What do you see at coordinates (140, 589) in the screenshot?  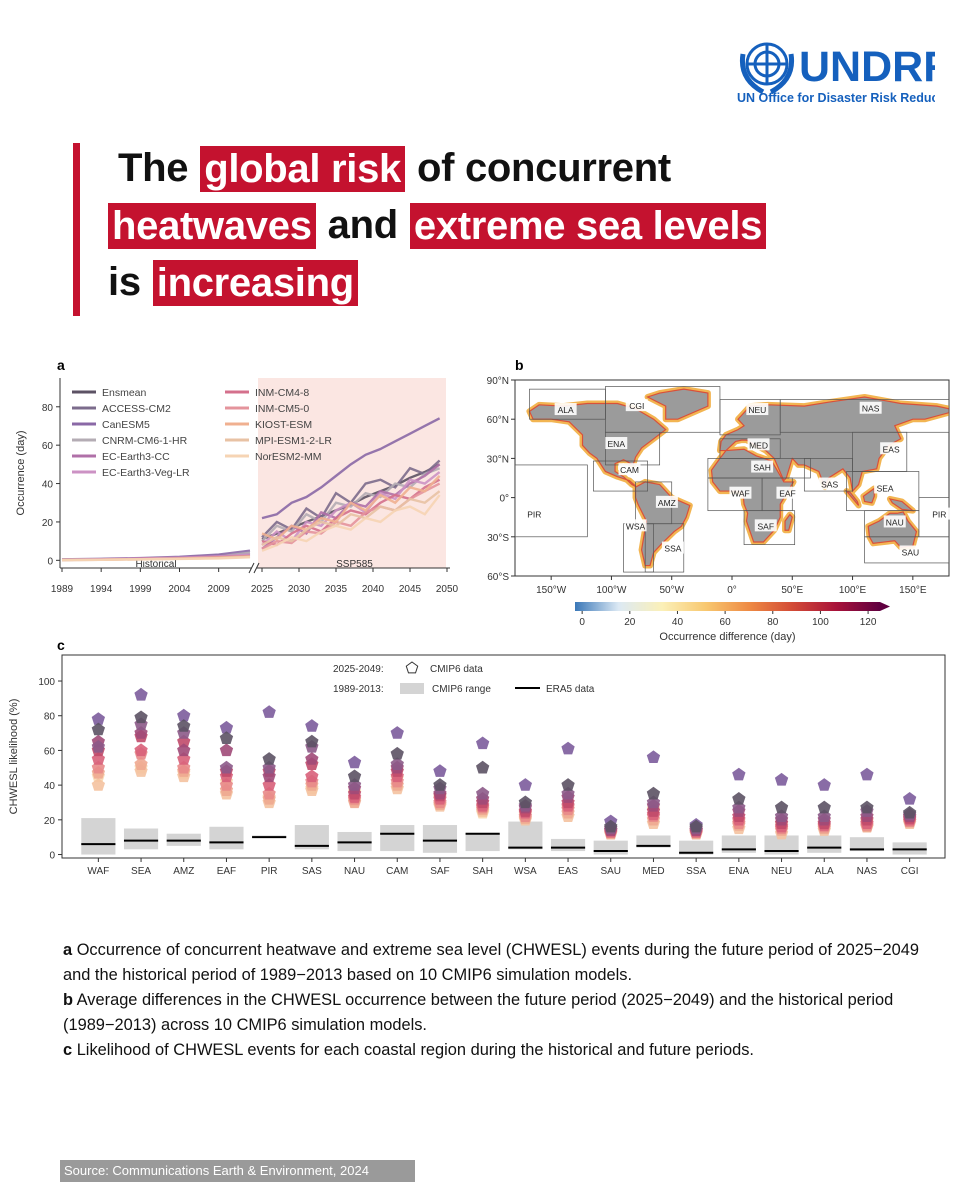 I see `x-tick-label: 1999` at bounding box center [140, 589].